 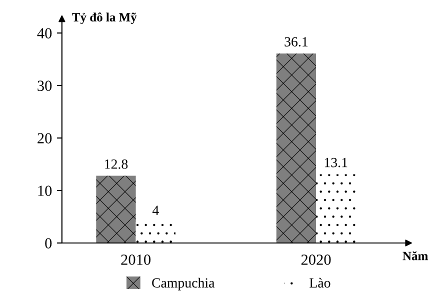 I want to click on y-tick-label: 30, so click(x=45, y=85).